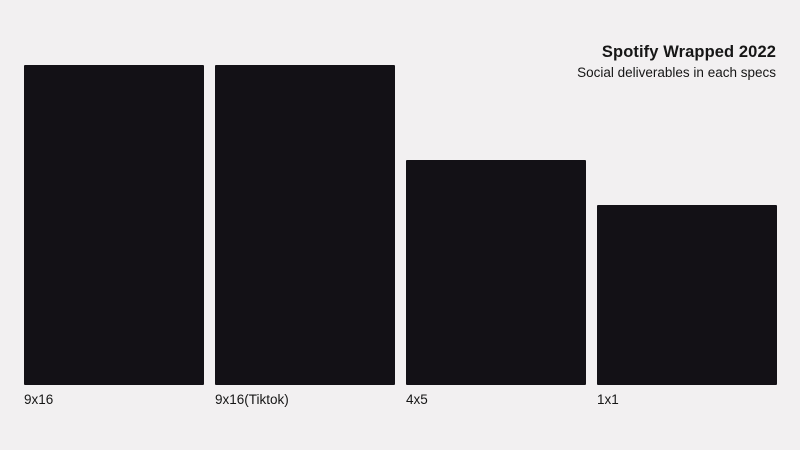  What do you see at coordinates (39, 399) in the screenshot?
I see `bar-label-9x16: 9x16` at bounding box center [39, 399].